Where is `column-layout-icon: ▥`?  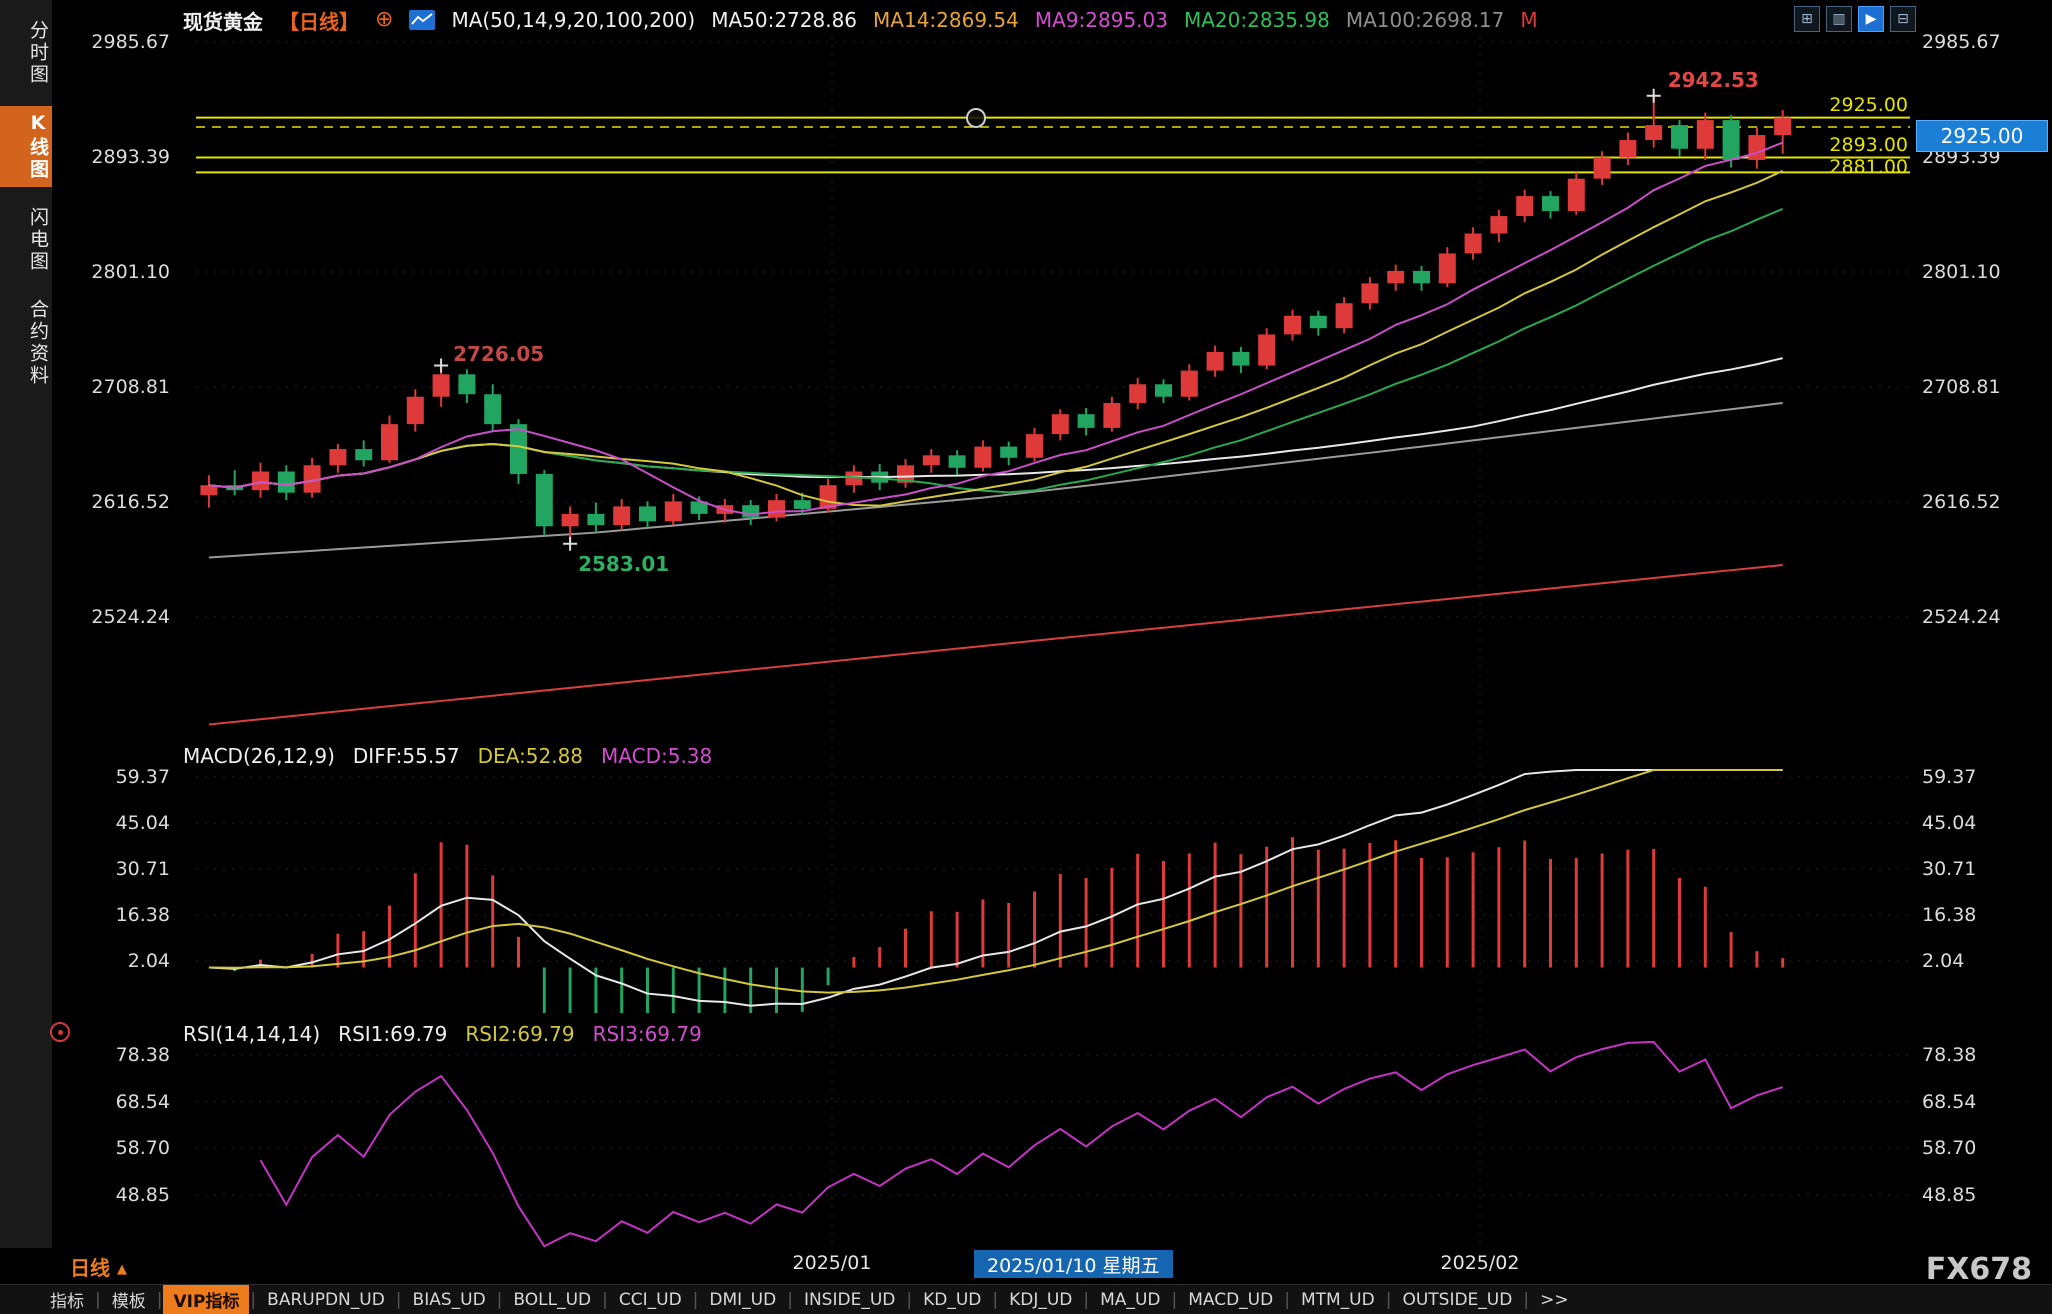 column-layout-icon: ▥ is located at coordinates (1839, 19).